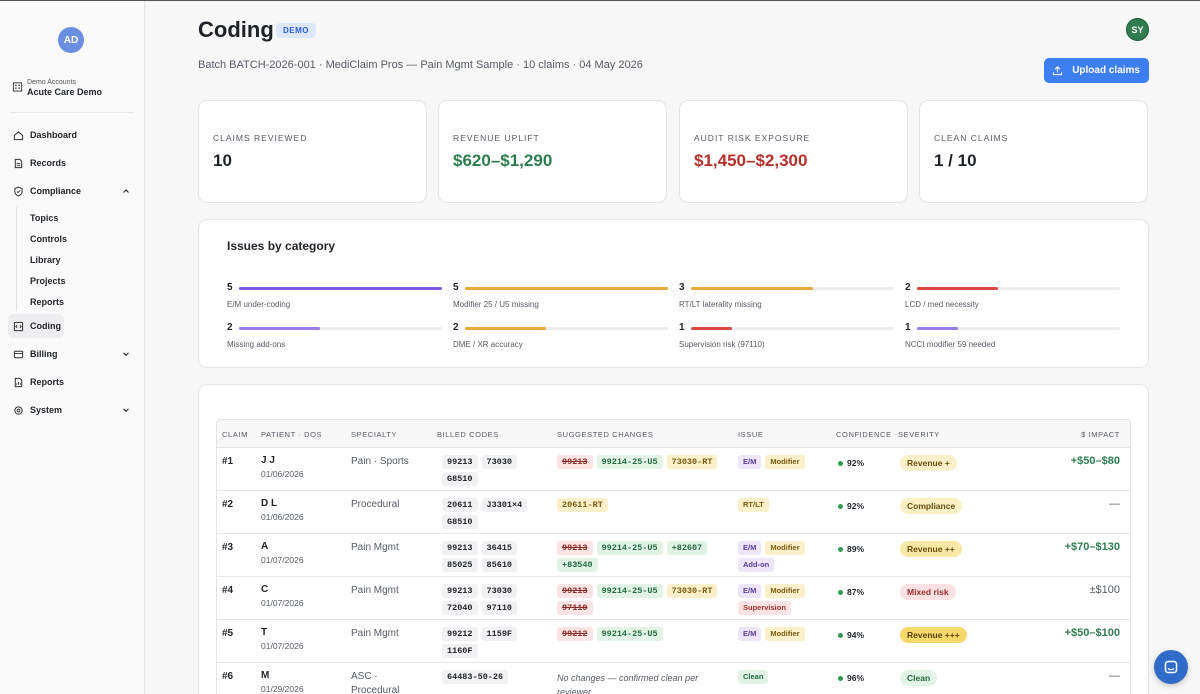 The width and height of the screenshot is (1200, 694). I want to click on suggested-changes: 99213 99214-25-U5 +82607 +83540, so click(642, 556).